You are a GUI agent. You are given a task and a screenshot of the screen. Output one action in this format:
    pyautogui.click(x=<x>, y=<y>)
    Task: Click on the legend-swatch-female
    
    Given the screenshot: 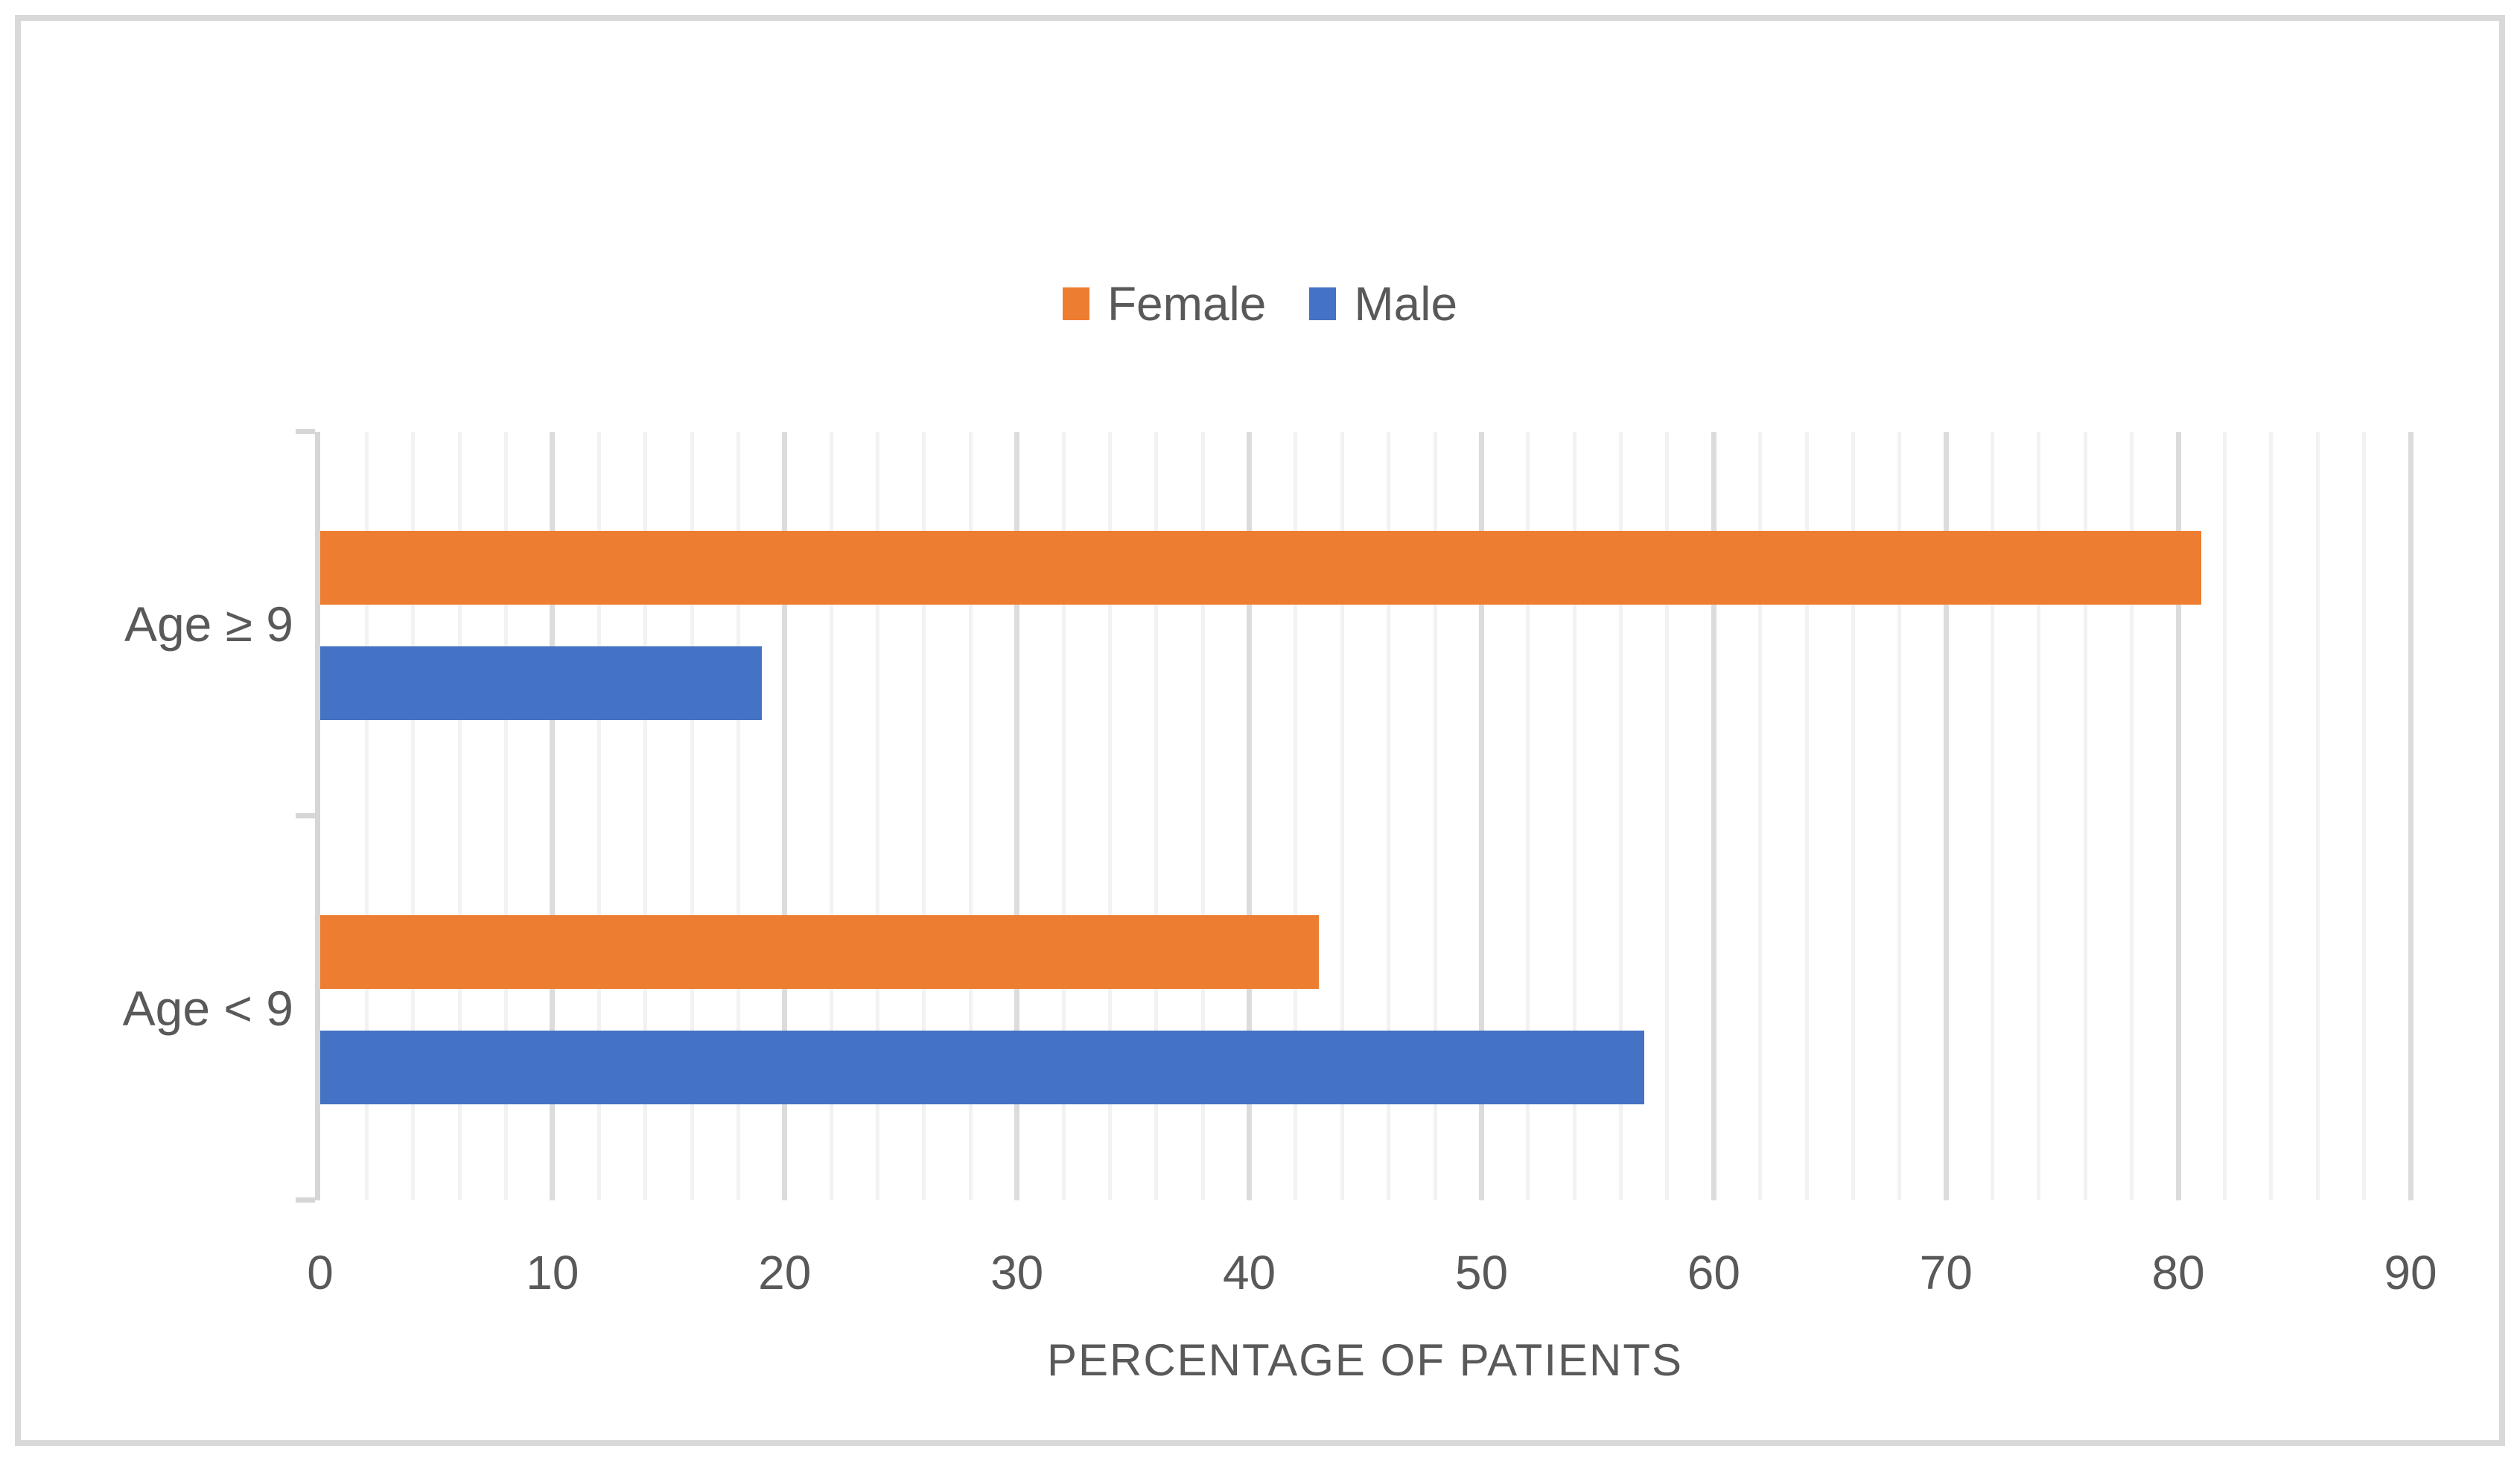 What is the action you would take?
    pyautogui.click(x=1075, y=304)
    